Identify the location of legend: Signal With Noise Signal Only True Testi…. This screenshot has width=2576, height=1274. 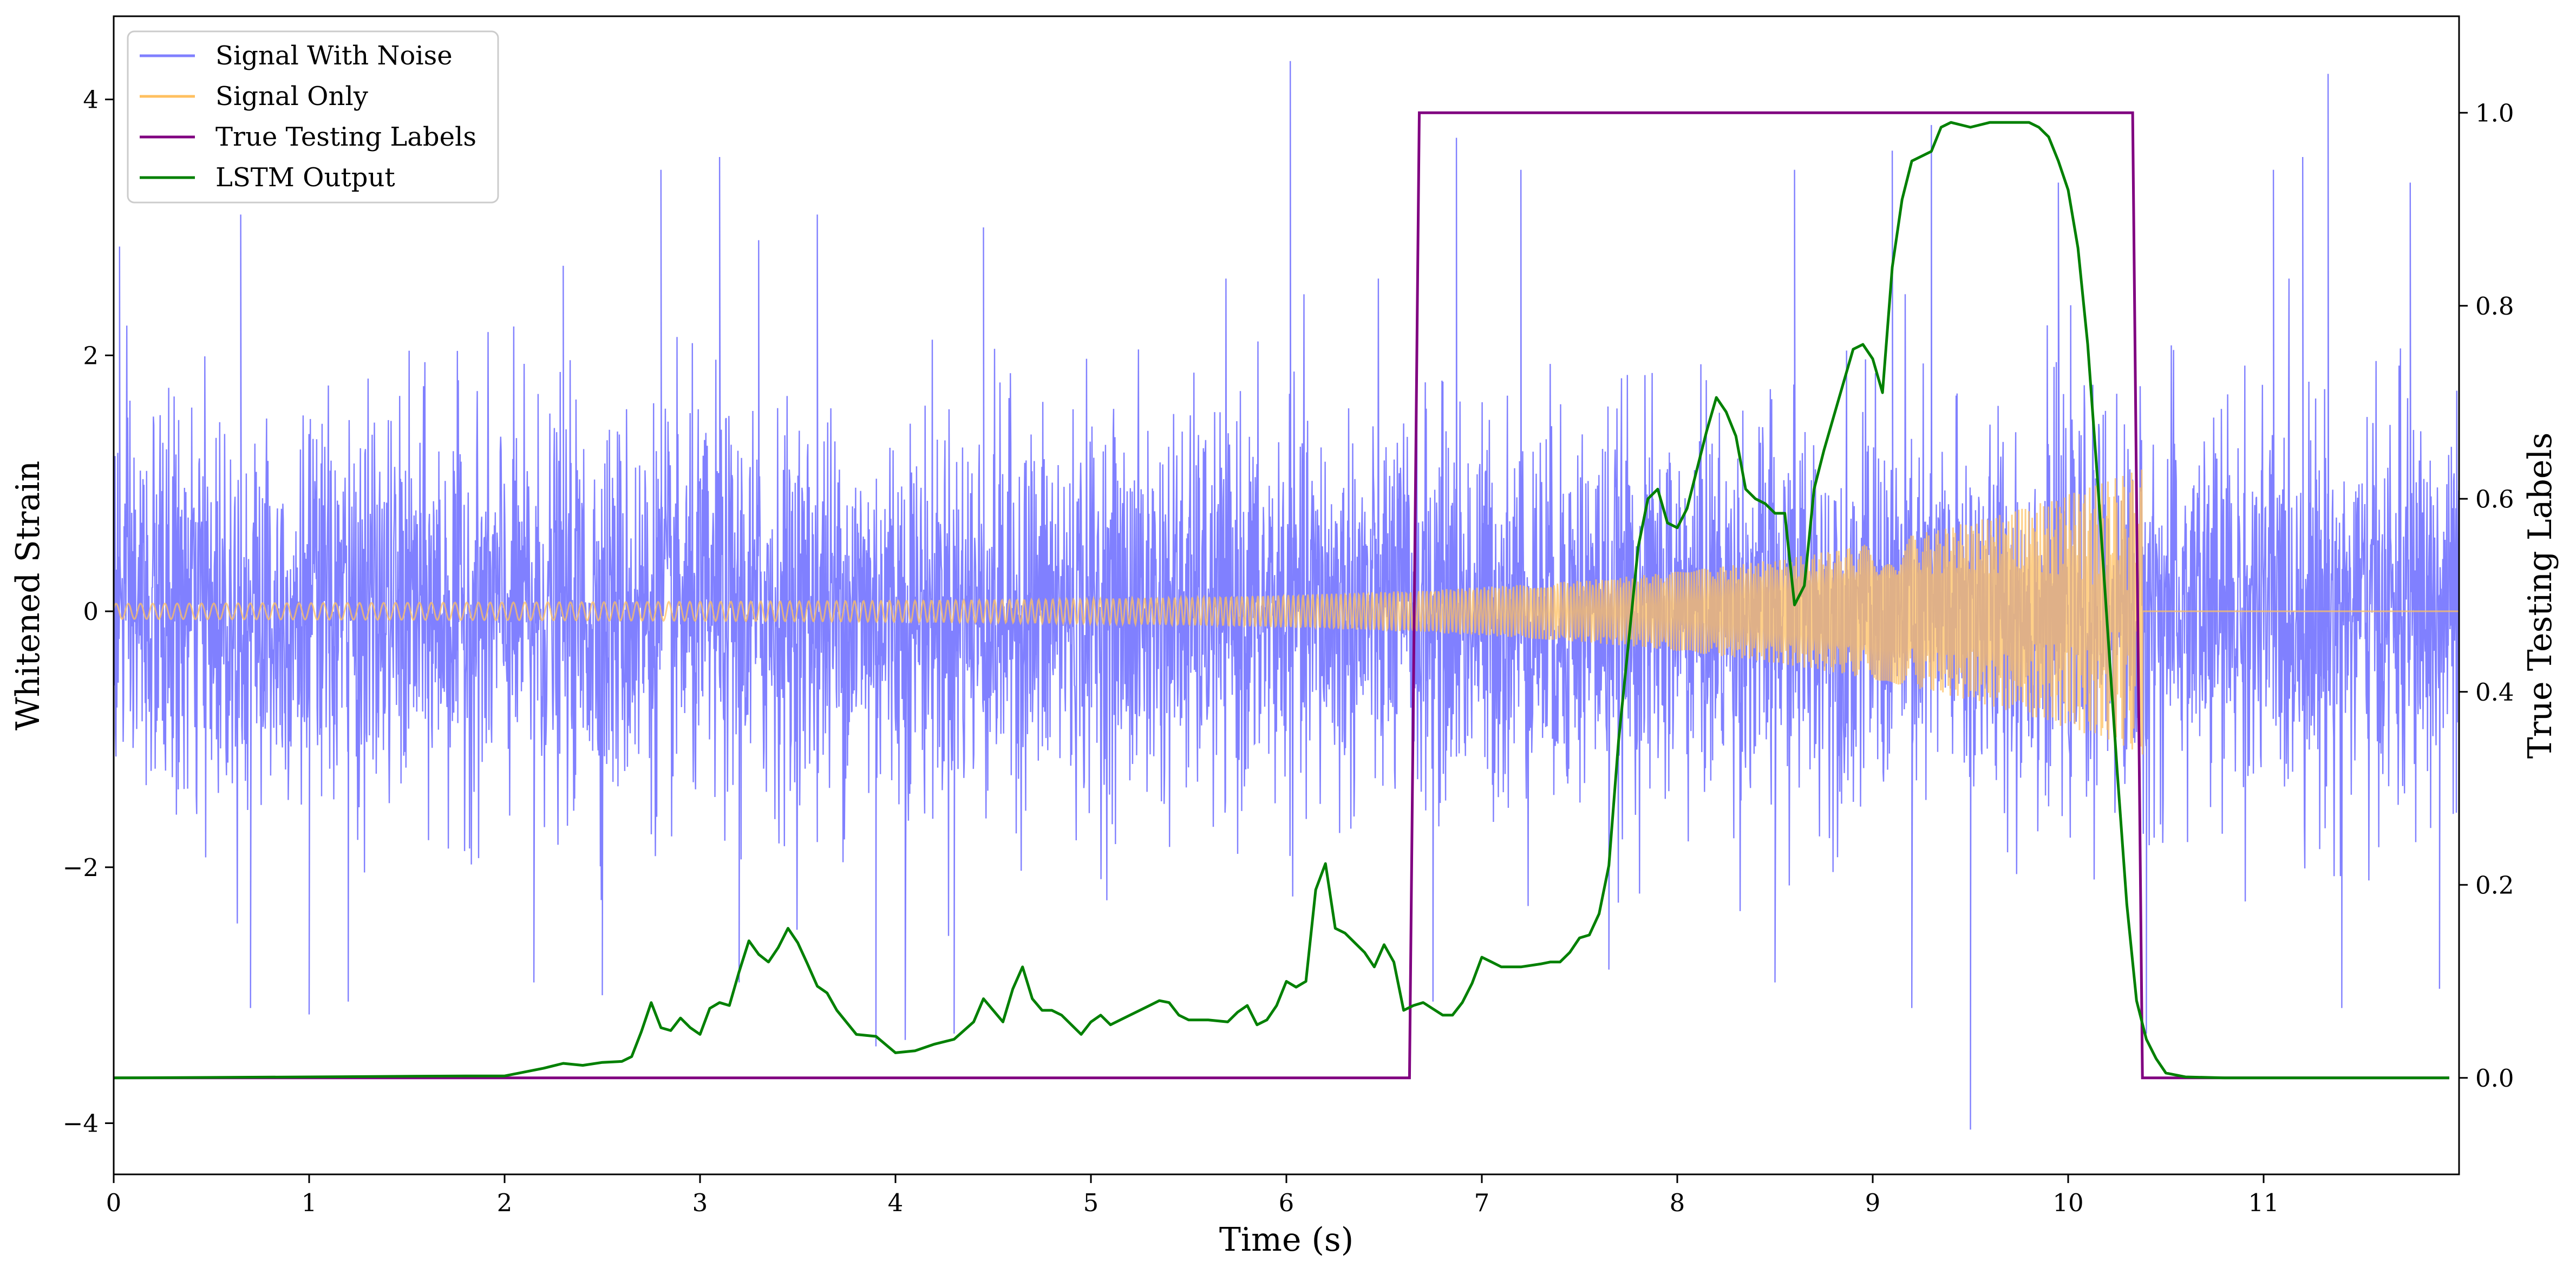
(313, 117).